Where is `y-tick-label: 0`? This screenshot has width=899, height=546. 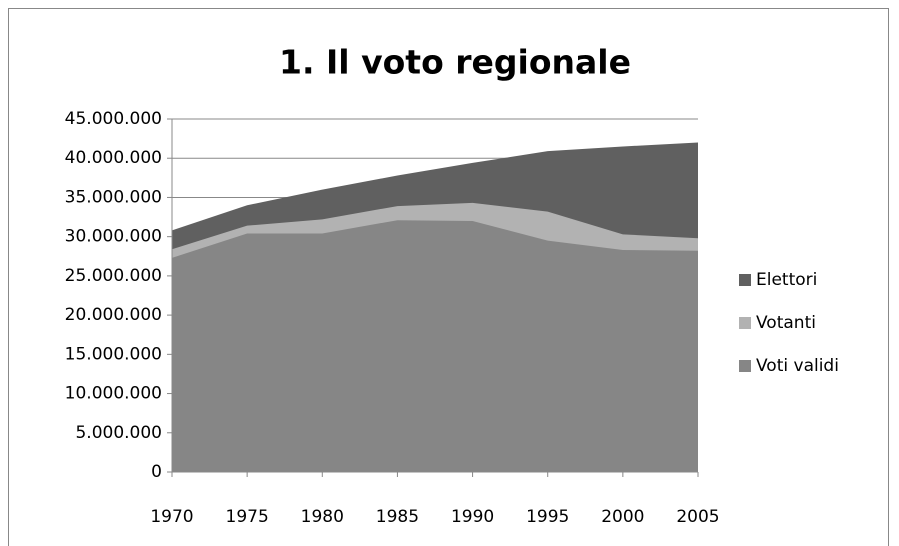
y-tick-label: 0 is located at coordinates (156, 472).